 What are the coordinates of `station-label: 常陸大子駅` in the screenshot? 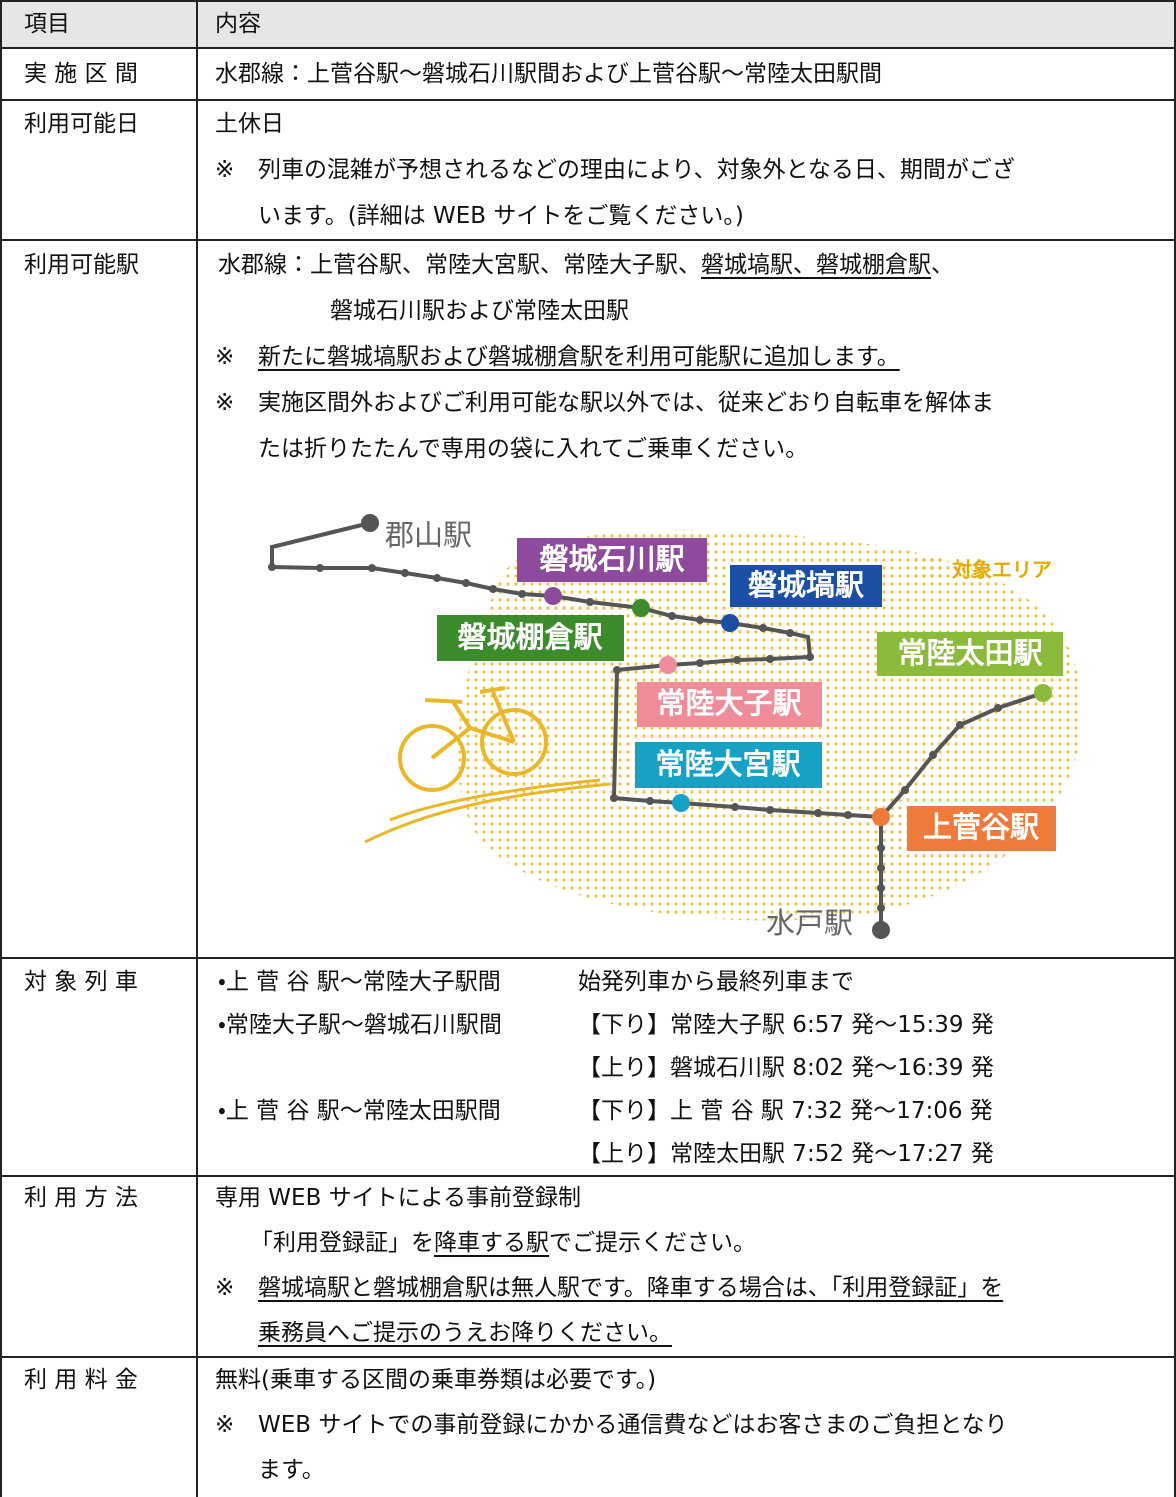 It's located at (728, 703).